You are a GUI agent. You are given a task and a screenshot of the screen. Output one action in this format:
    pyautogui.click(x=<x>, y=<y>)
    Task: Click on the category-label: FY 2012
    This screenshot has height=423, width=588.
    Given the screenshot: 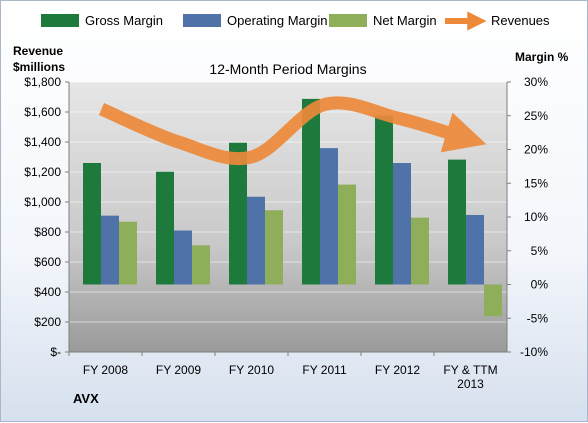 What is the action you would take?
    pyautogui.click(x=397, y=370)
    